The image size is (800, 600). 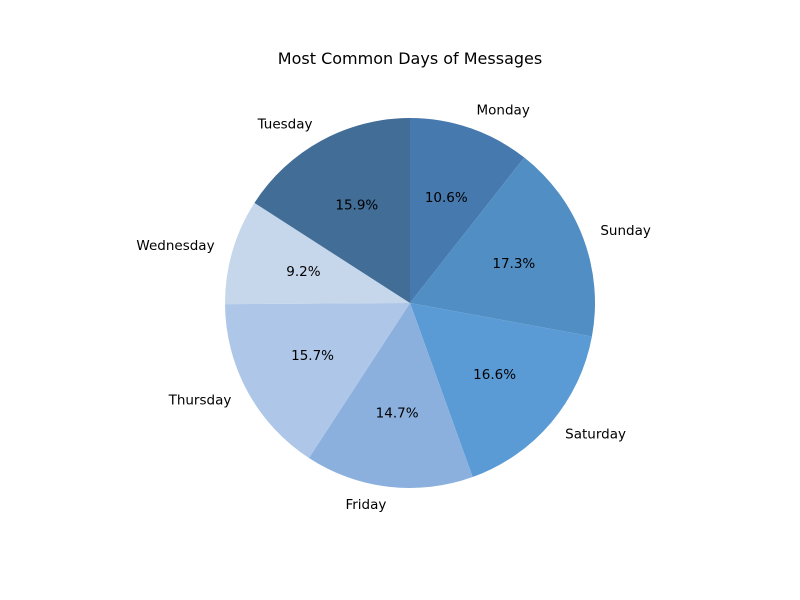 I want to click on pie-slice-sunday, so click(x=503, y=247).